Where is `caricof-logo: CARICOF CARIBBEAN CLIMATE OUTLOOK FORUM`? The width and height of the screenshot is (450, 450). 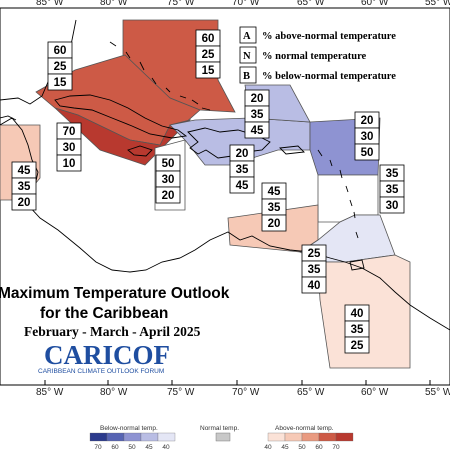 caricof-logo: CARICOF CARIBBEAN CLIMATE OUTLOOK FORUM is located at coordinates (104, 357).